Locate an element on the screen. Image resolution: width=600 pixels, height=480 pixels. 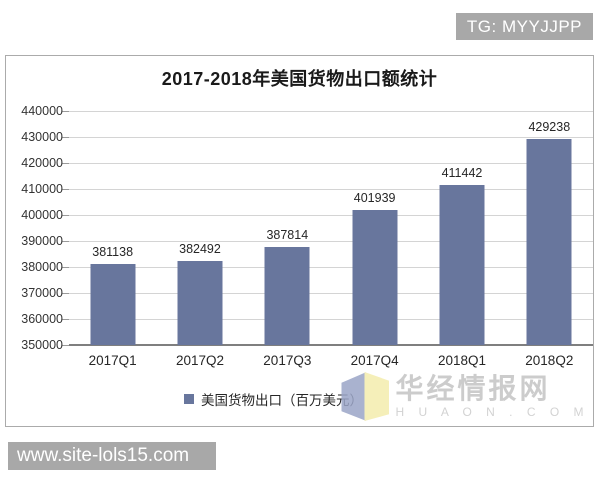
y-tick-label: 420000 is located at coordinates (42, 163).